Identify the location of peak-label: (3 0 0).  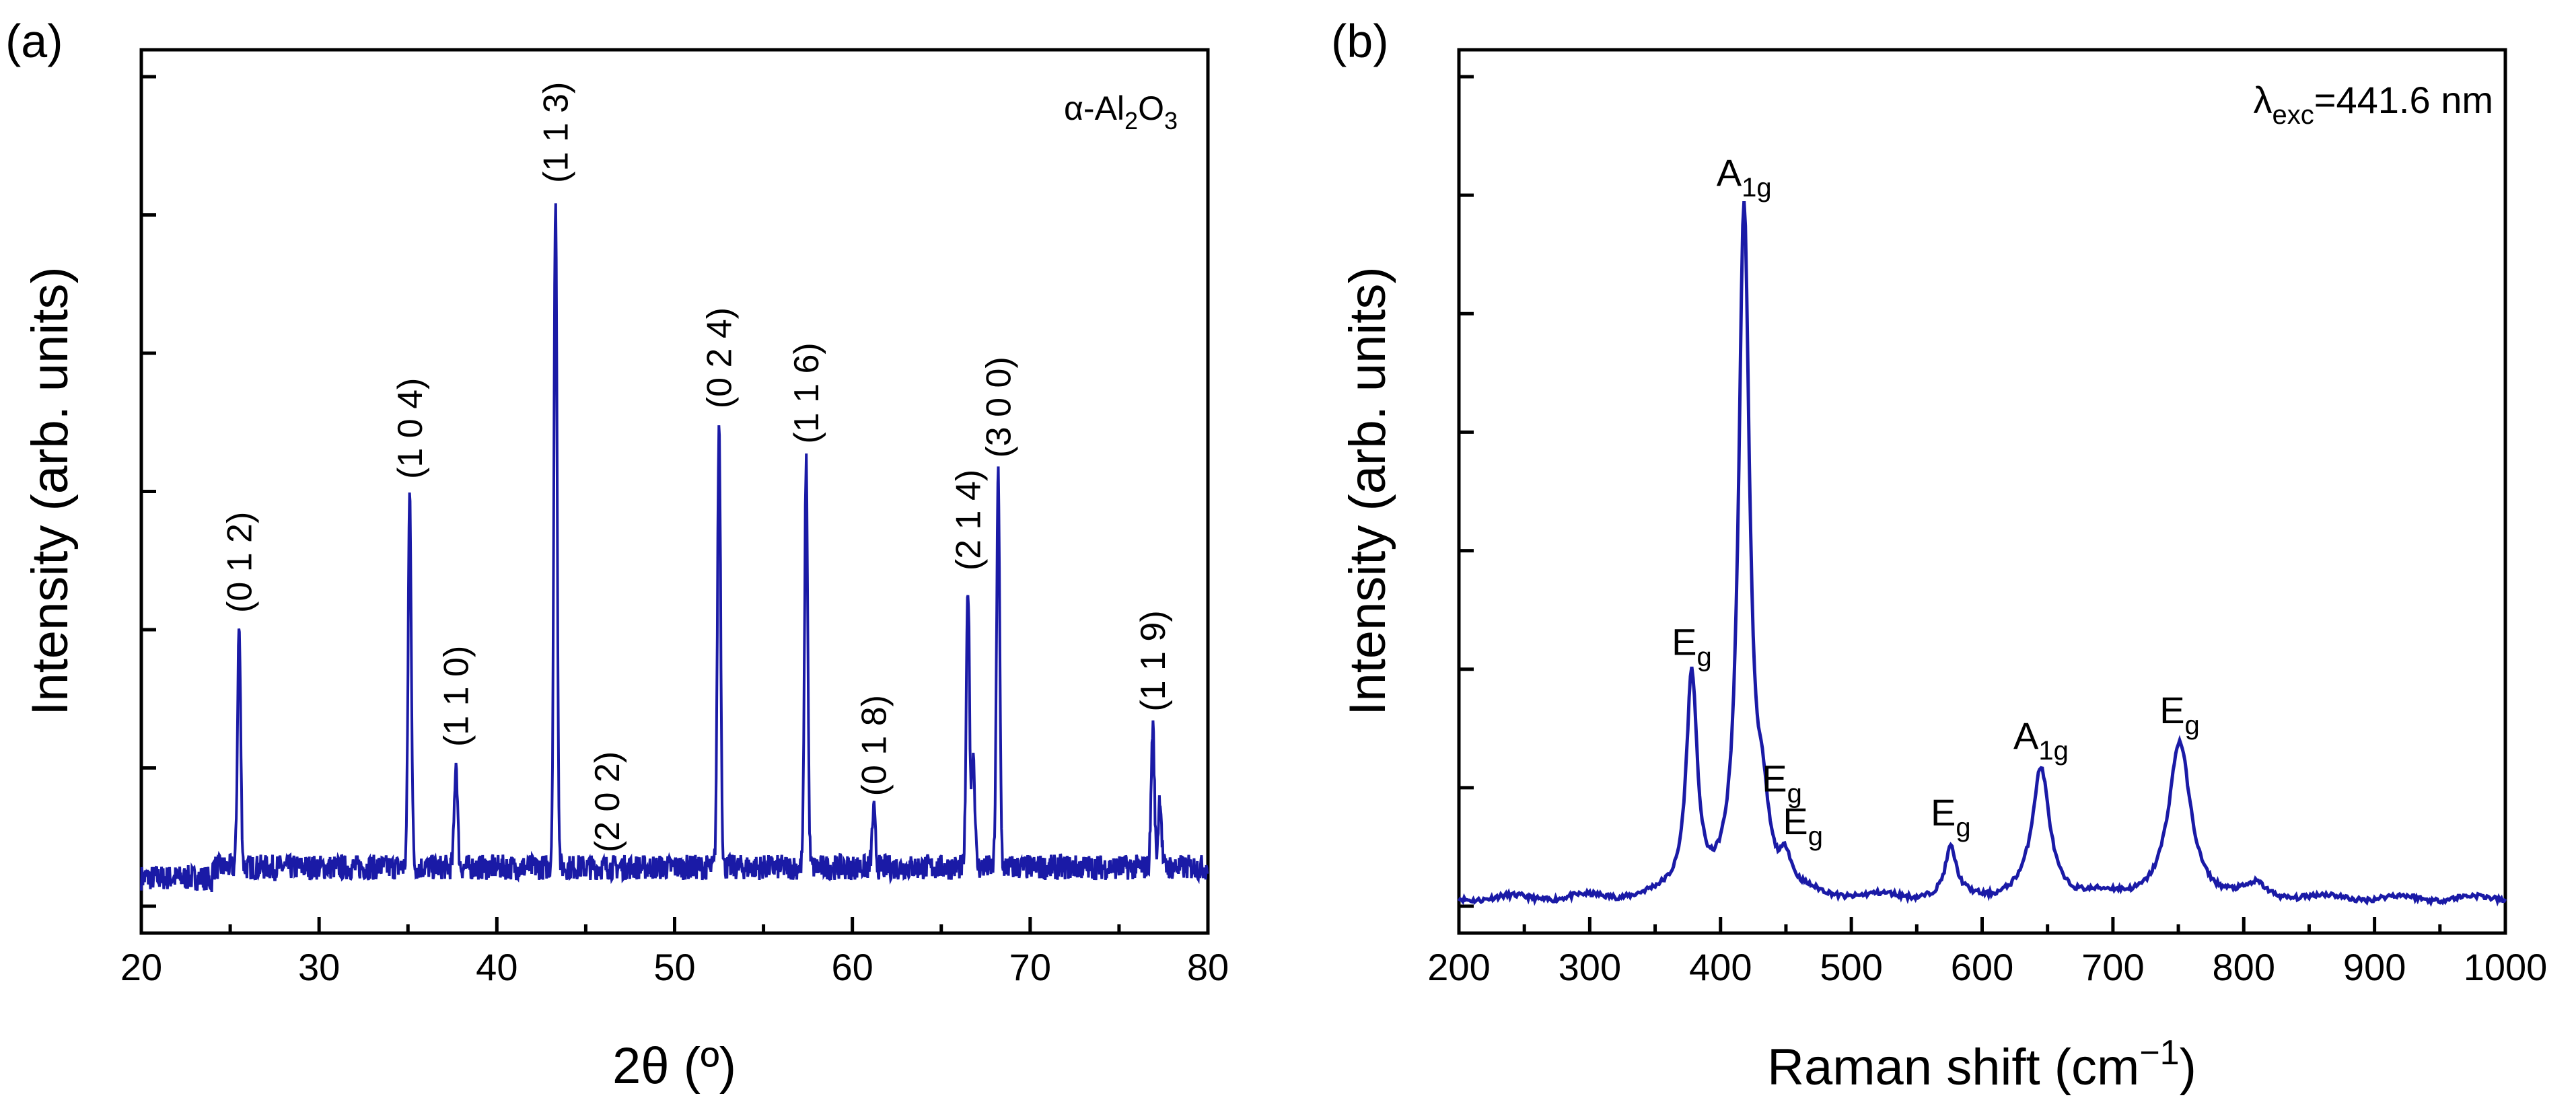
(998, 407).